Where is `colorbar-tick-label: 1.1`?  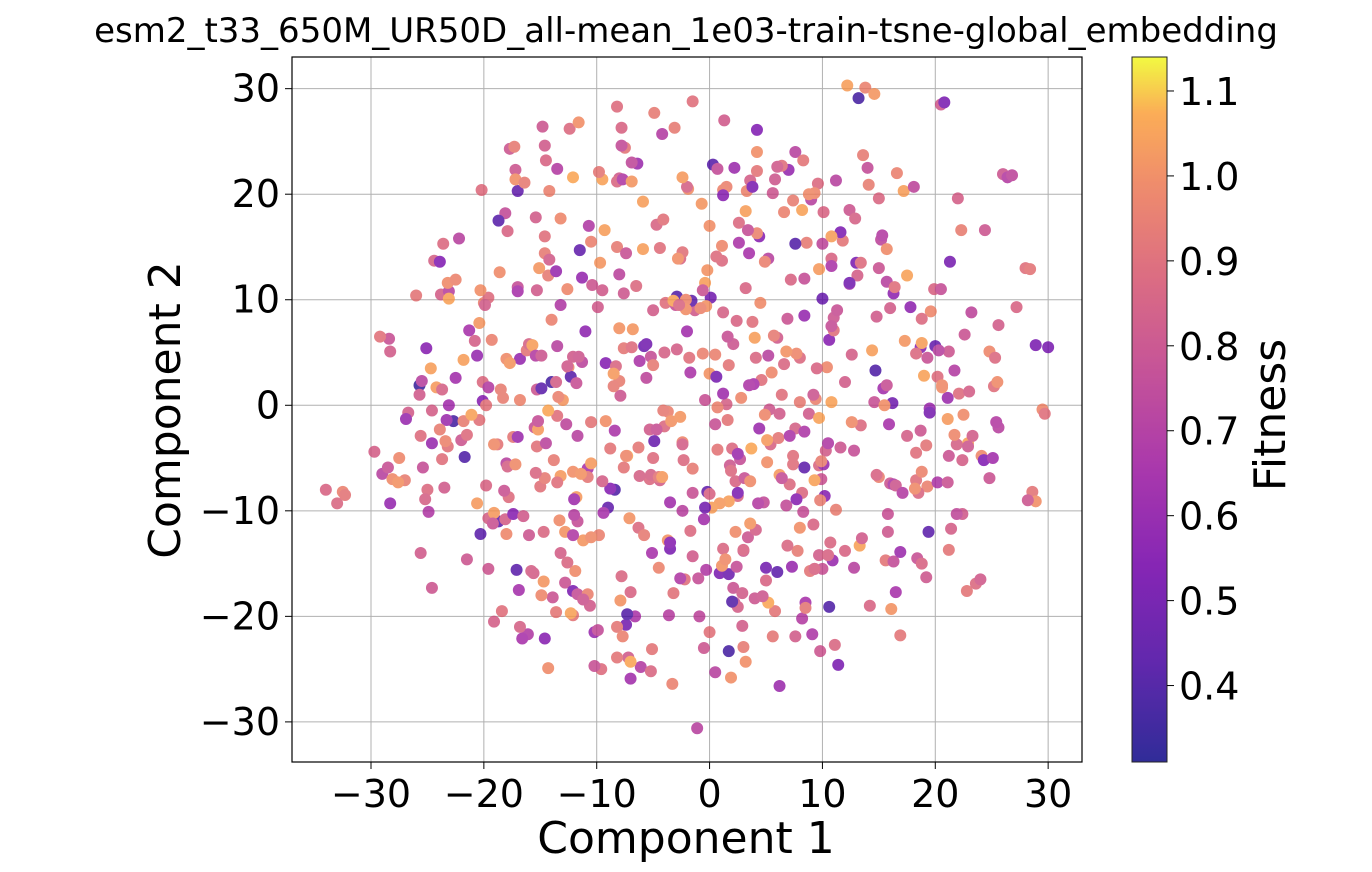 colorbar-tick-label: 1.1 is located at coordinates (1209, 92).